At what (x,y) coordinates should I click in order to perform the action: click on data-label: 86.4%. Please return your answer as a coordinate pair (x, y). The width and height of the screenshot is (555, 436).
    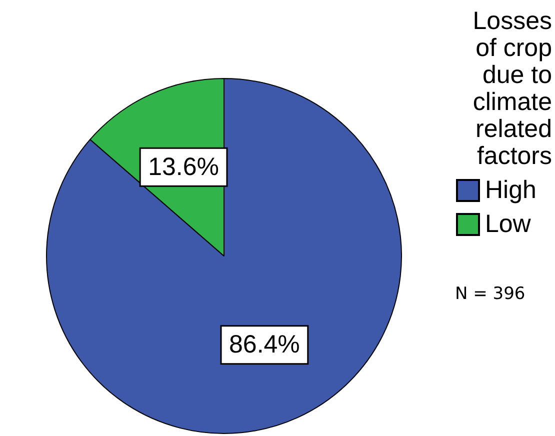
    Looking at the image, I should click on (264, 344).